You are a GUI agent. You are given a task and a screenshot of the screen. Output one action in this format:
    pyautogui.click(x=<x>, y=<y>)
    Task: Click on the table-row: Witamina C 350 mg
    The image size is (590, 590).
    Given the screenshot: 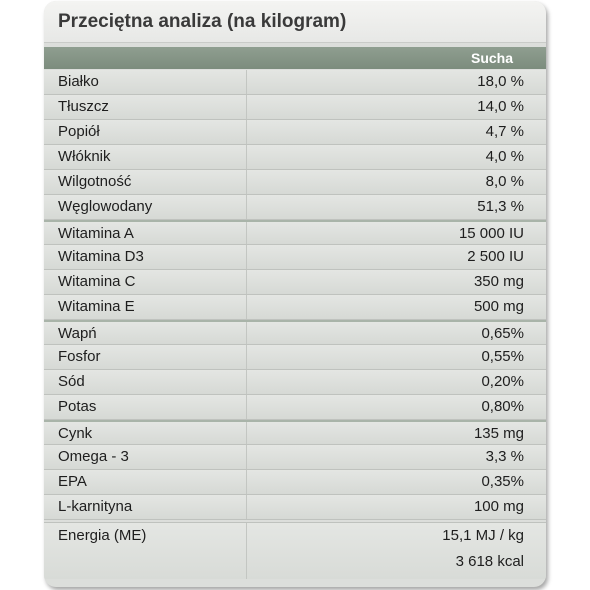 What is the action you would take?
    pyautogui.click(x=295, y=282)
    